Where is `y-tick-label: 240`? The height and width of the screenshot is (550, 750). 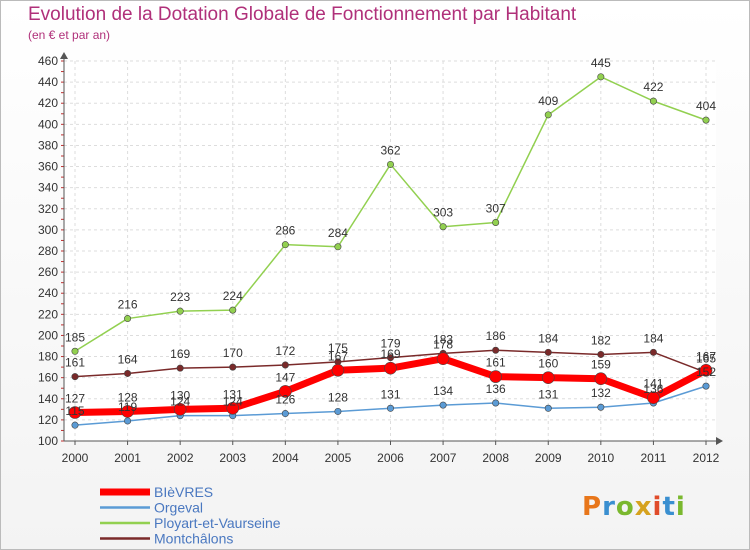
y-tick-label: 240 is located at coordinates (48, 293).